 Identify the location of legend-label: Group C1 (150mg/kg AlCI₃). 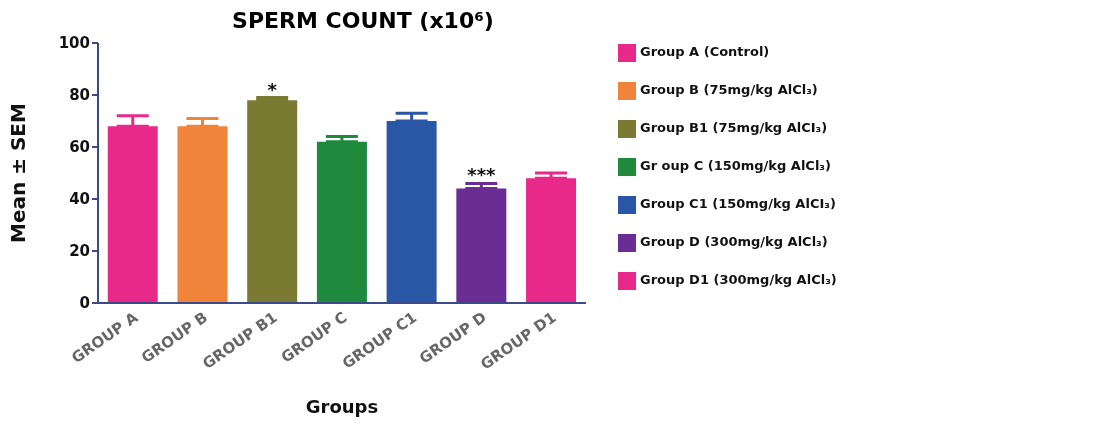
(738, 203).